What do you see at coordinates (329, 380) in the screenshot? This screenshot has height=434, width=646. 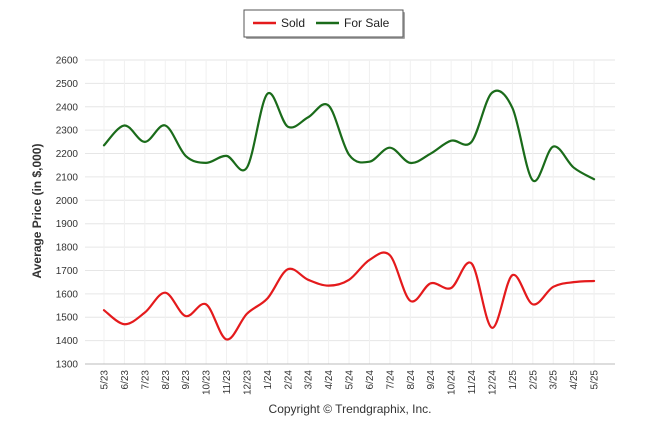 I see `x-tick-label: 4/24` at bounding box center [329, 380].